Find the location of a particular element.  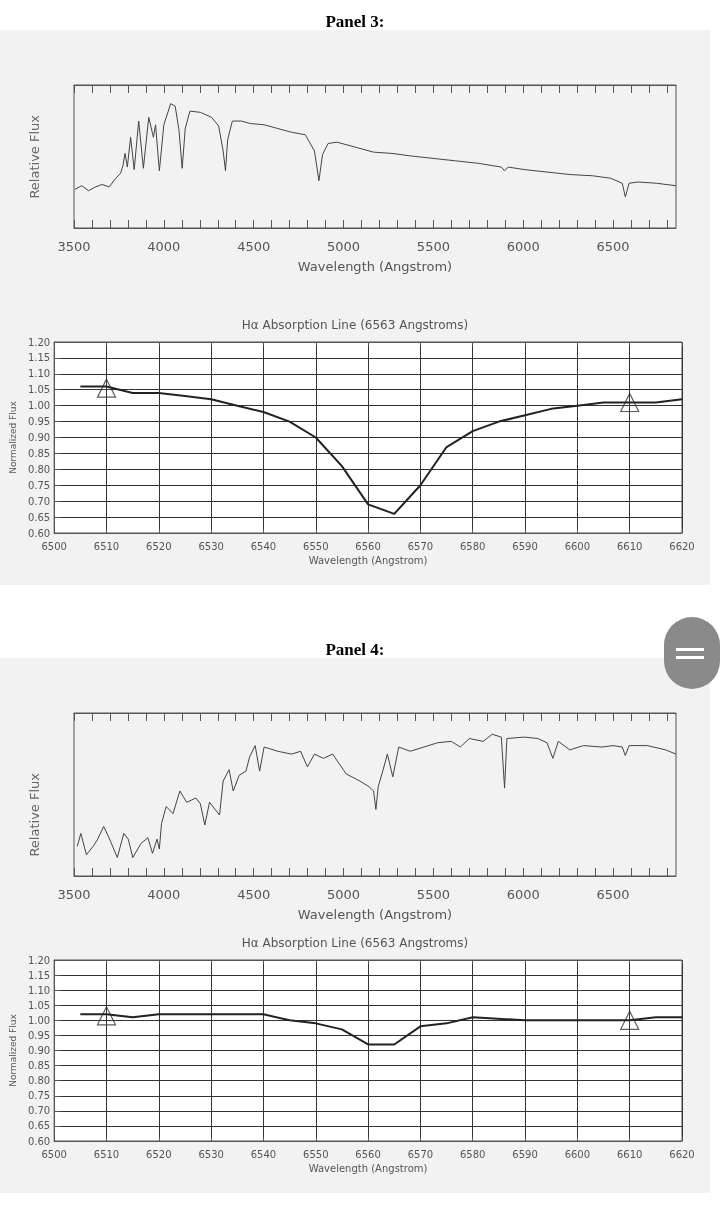

chart-title: Panel 4: is located at coordinates (355, 649).